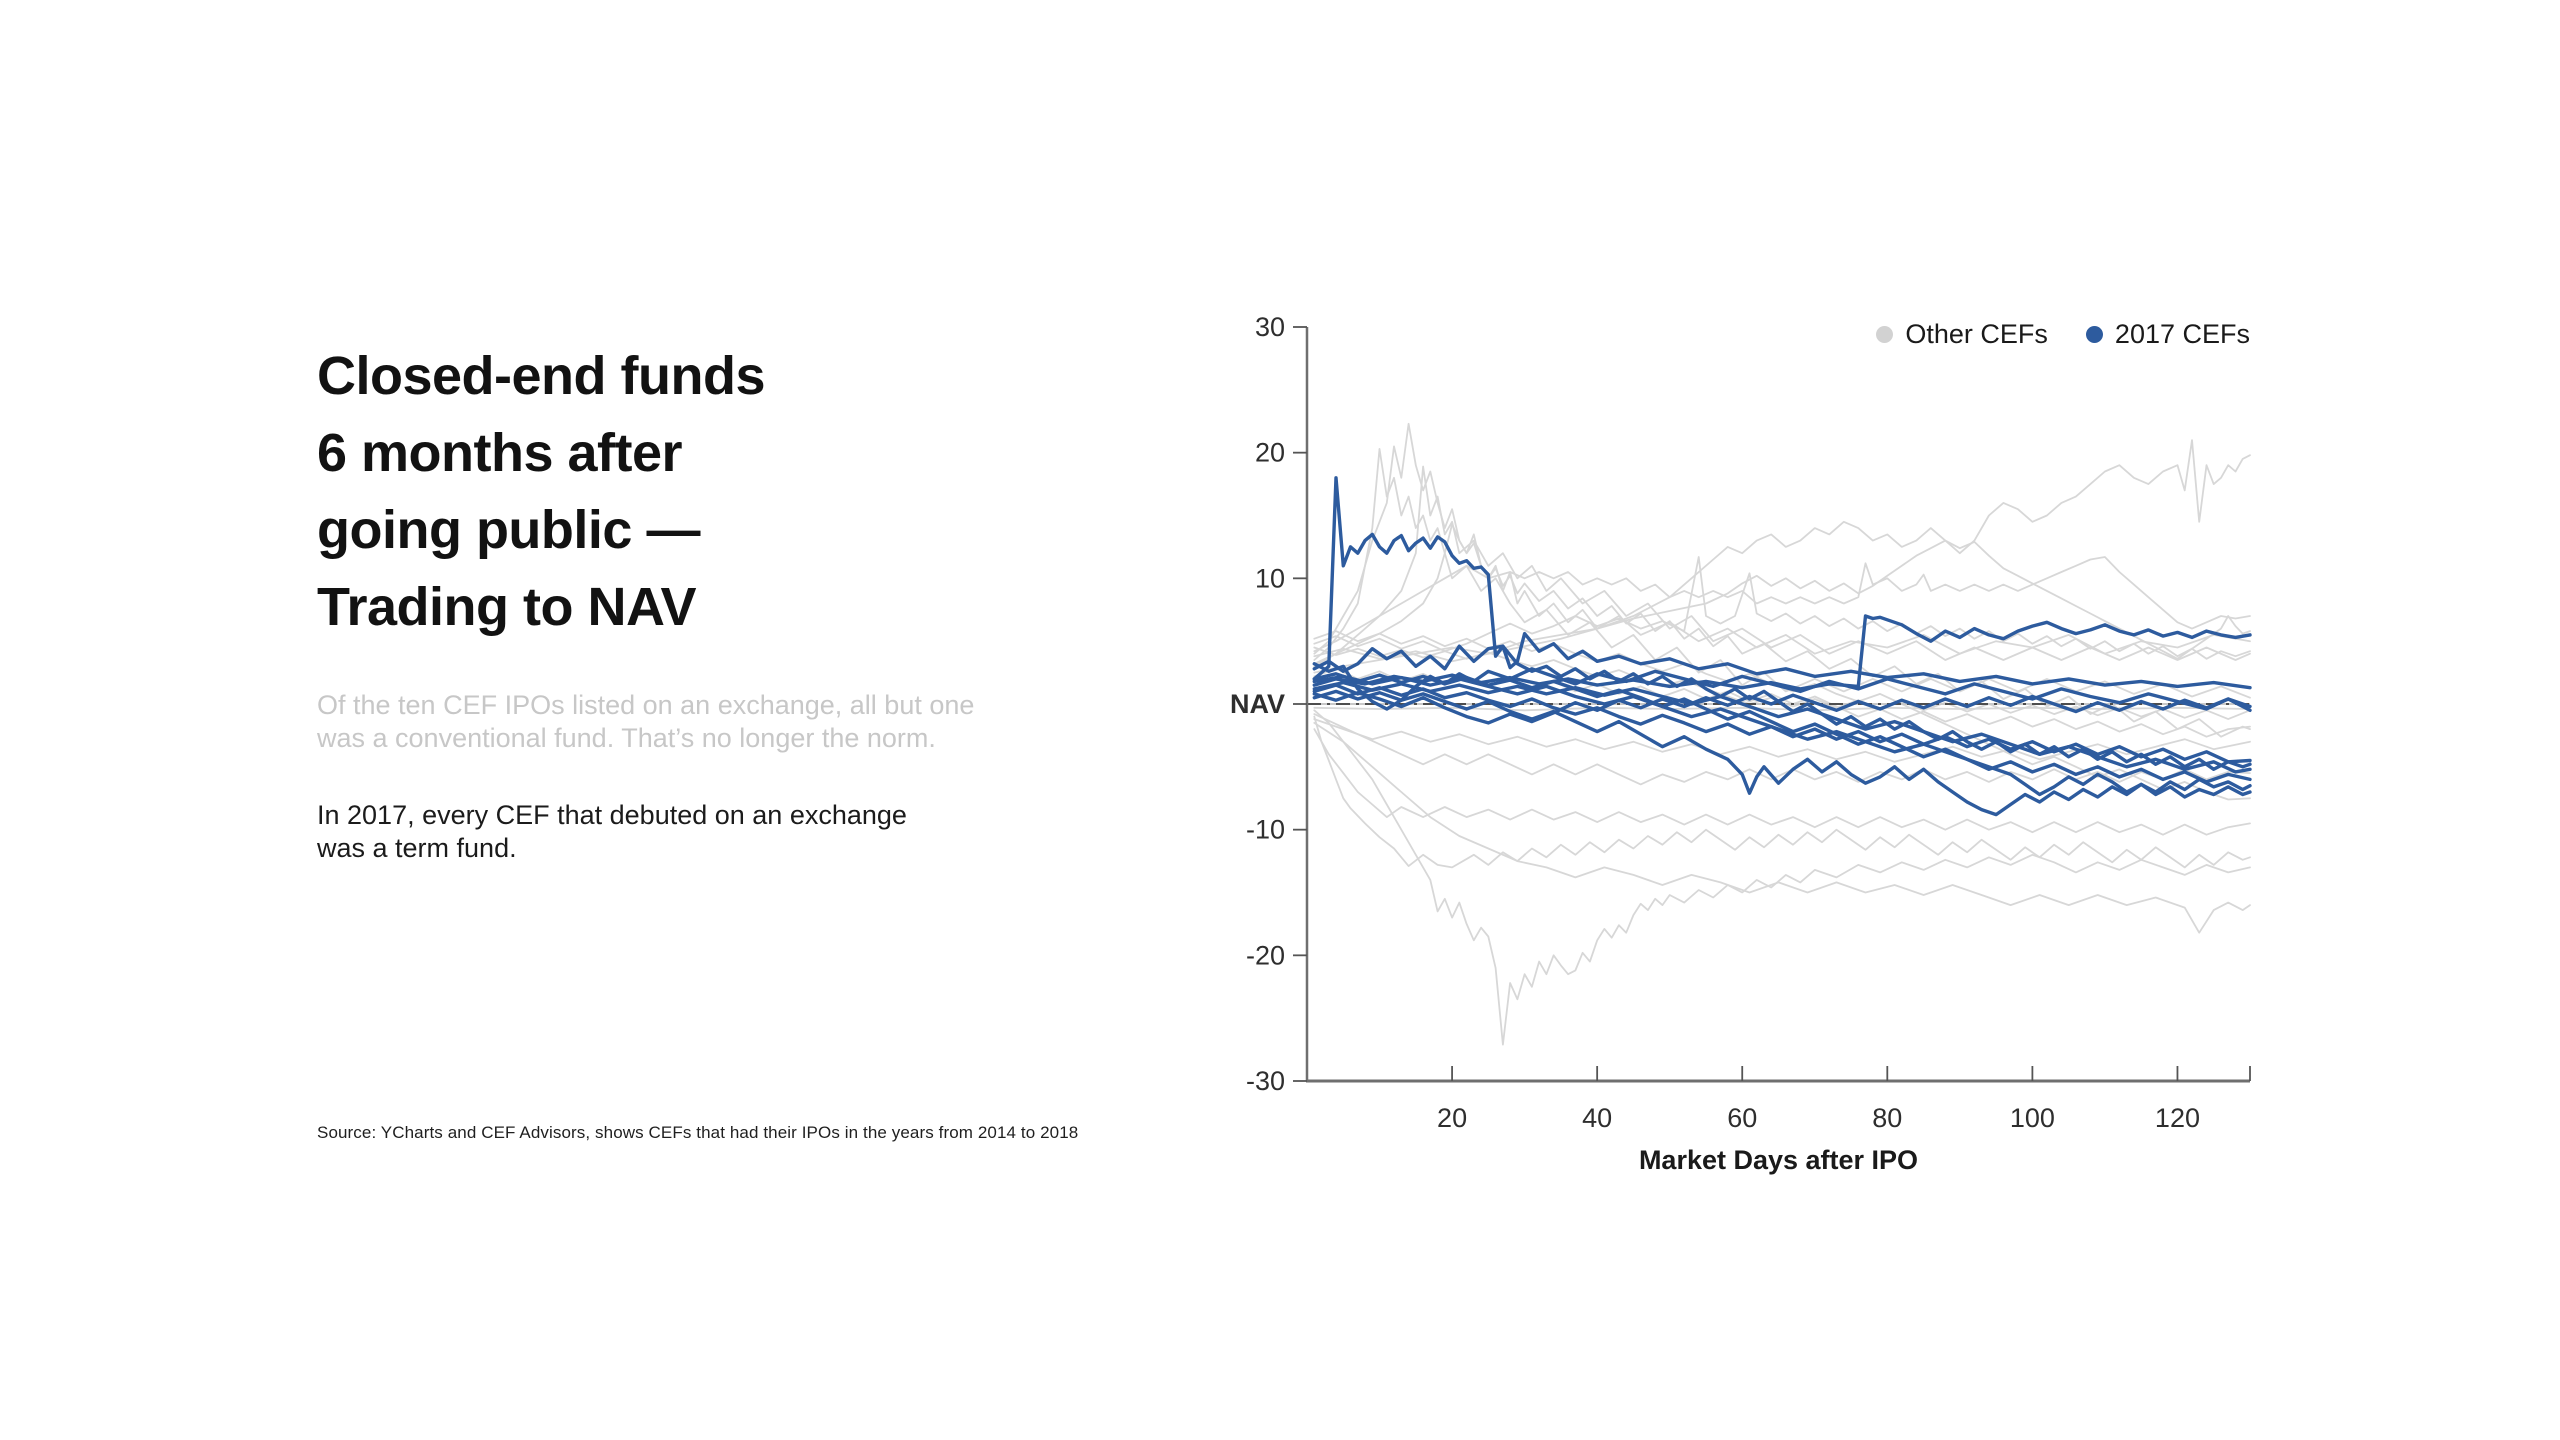  I want to click on x-tick-label: 20, so click(1452, 1118).